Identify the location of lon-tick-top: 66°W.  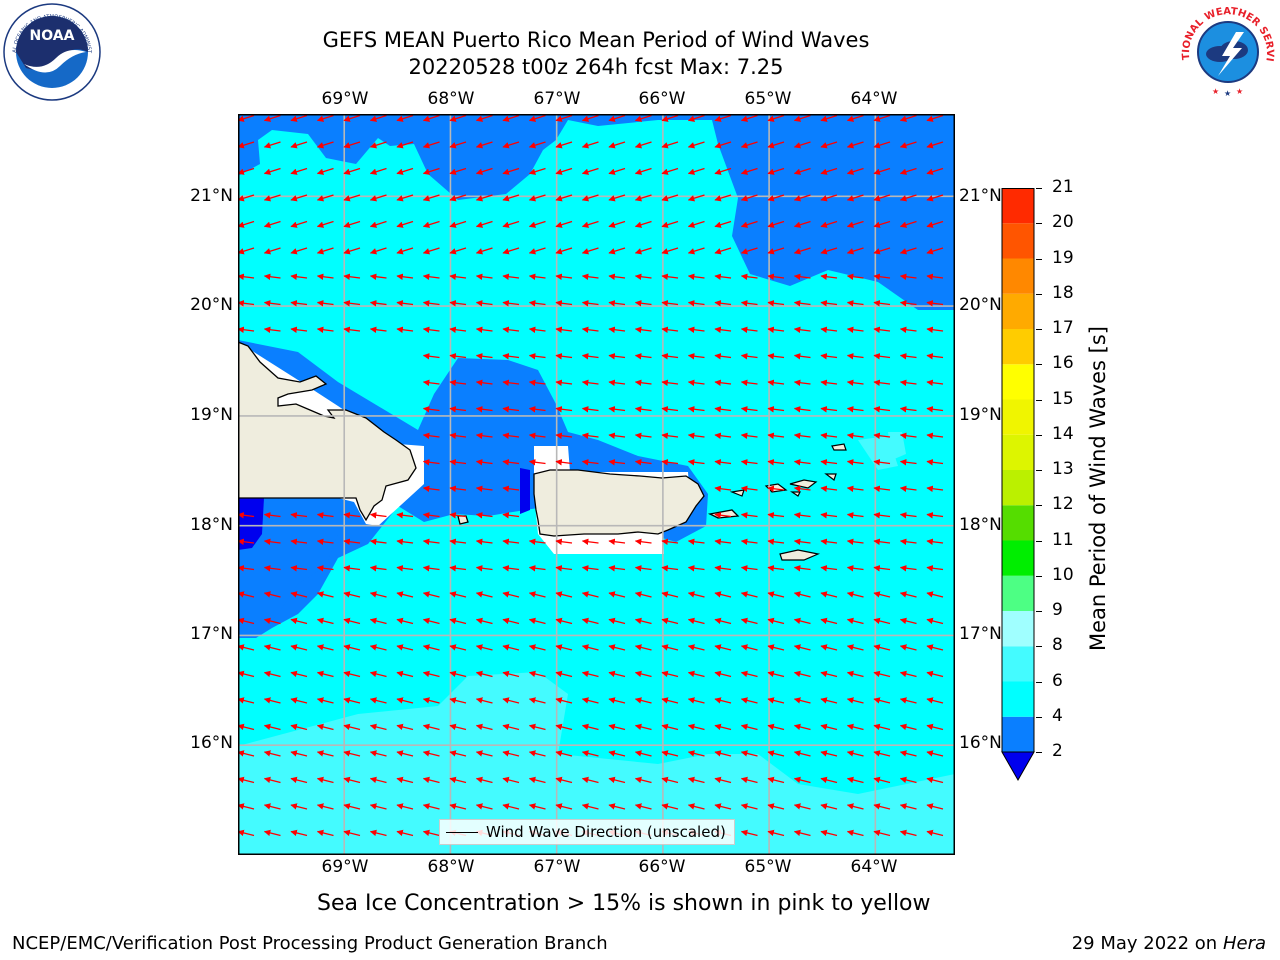
(662, 99).